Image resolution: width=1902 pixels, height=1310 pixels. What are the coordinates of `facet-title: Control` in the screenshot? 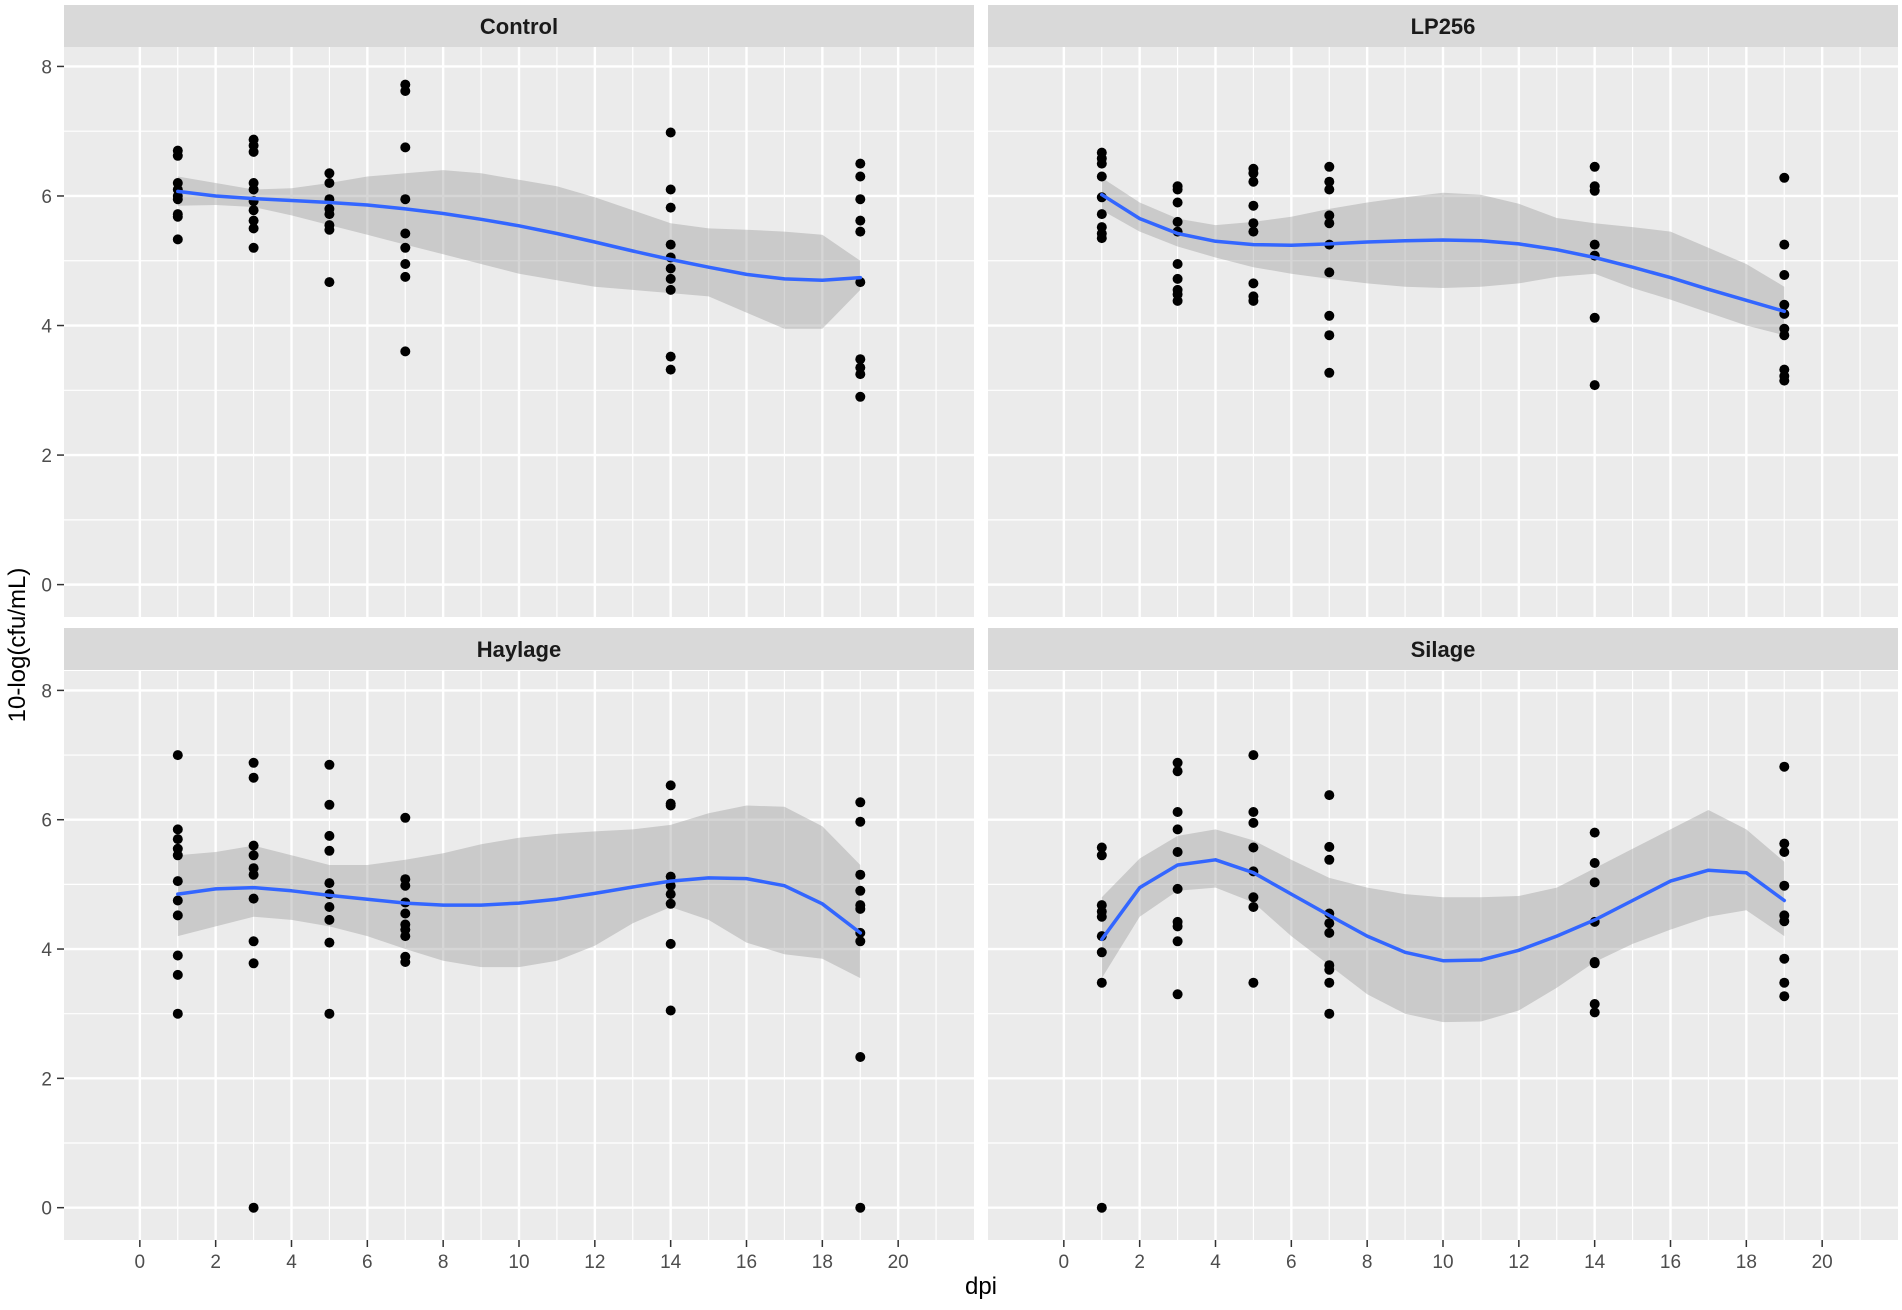 It's located at (519, 26).